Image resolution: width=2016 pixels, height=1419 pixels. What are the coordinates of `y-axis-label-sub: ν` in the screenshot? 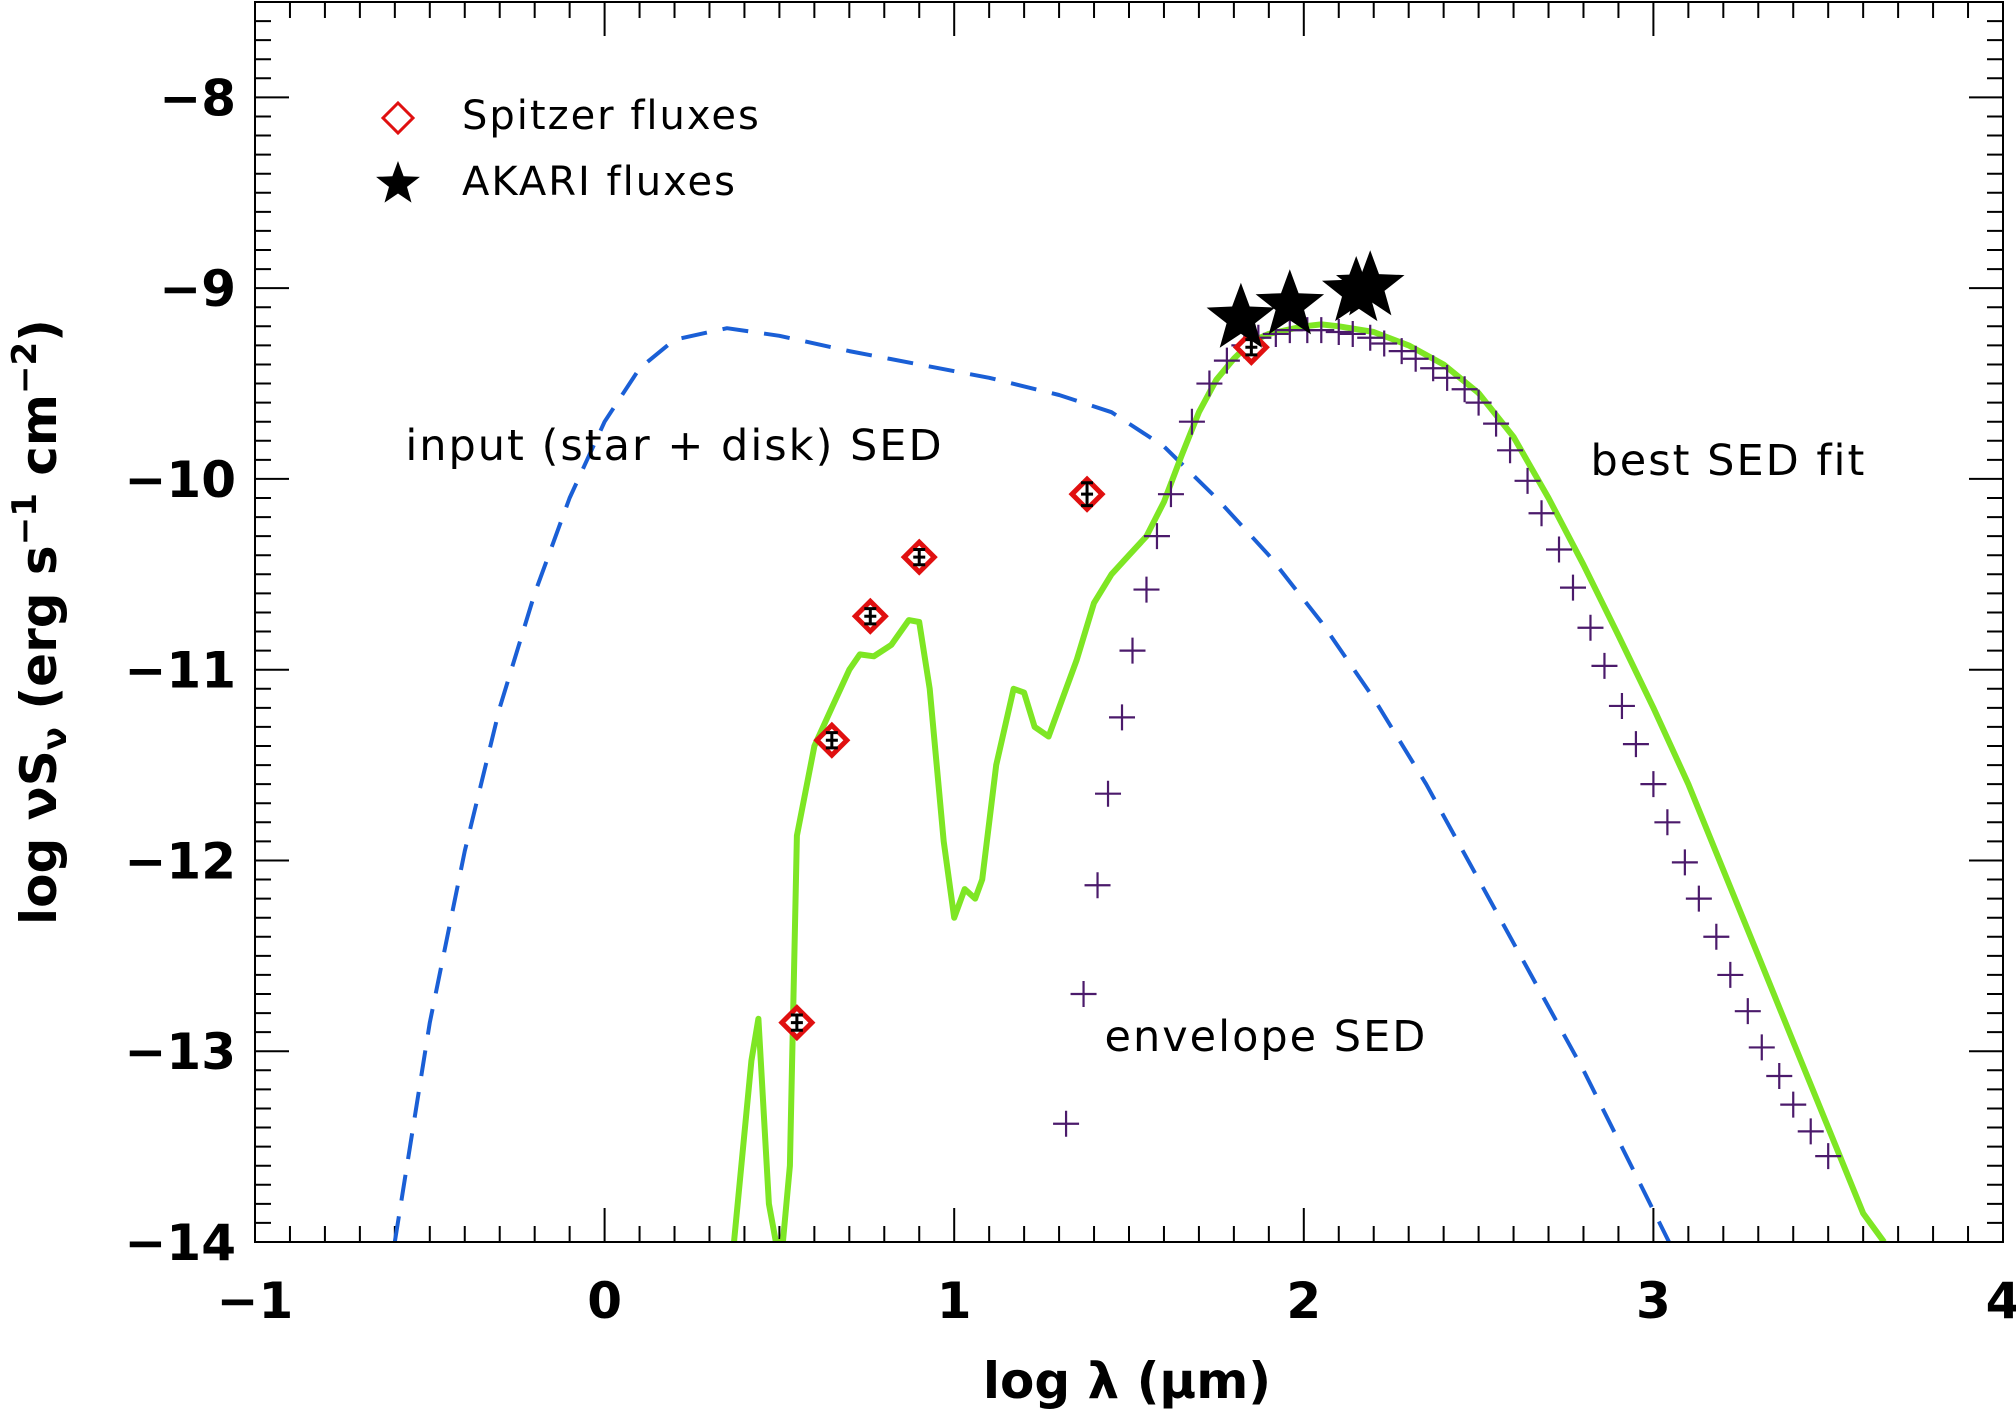 It's located at (55, 738).